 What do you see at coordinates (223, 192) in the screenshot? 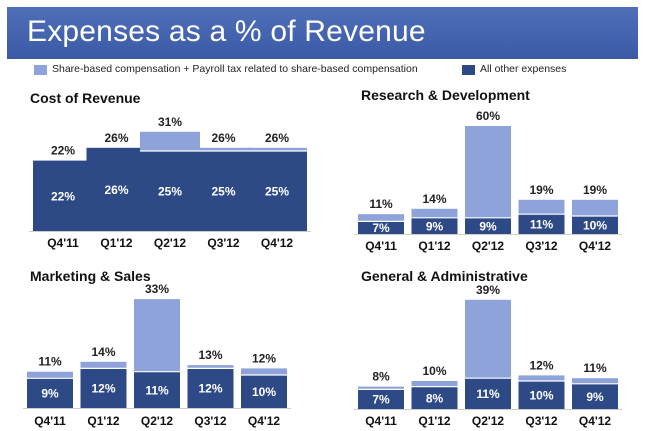
I see `bar-label-0-3: 25%` at bounding box center [223, 192].